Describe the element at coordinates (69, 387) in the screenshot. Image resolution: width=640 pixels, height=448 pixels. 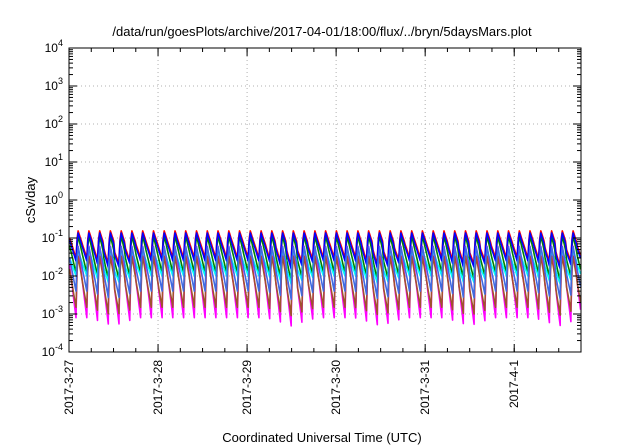
I see `x-tick-label: 2017-3-27` at that location.